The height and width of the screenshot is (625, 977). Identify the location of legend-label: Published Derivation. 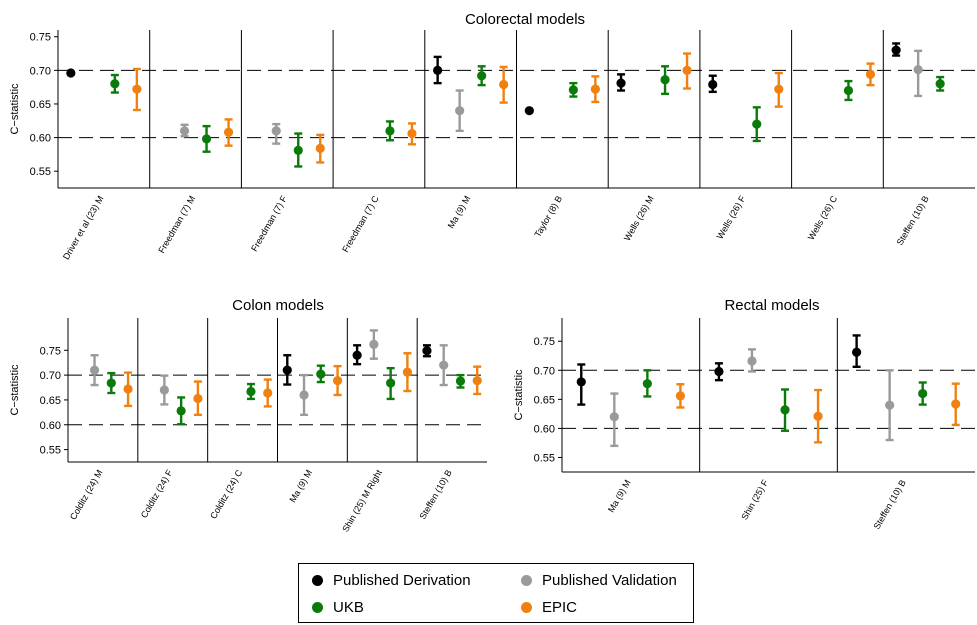
(402, 580).